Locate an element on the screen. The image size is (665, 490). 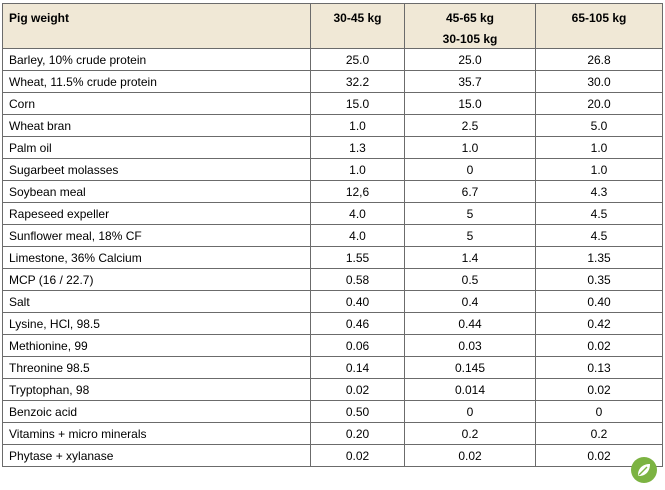
table-row: Wheat, 11.5% crude protein 32.2 35.7 30.0 is located at coordinates (332, 81).